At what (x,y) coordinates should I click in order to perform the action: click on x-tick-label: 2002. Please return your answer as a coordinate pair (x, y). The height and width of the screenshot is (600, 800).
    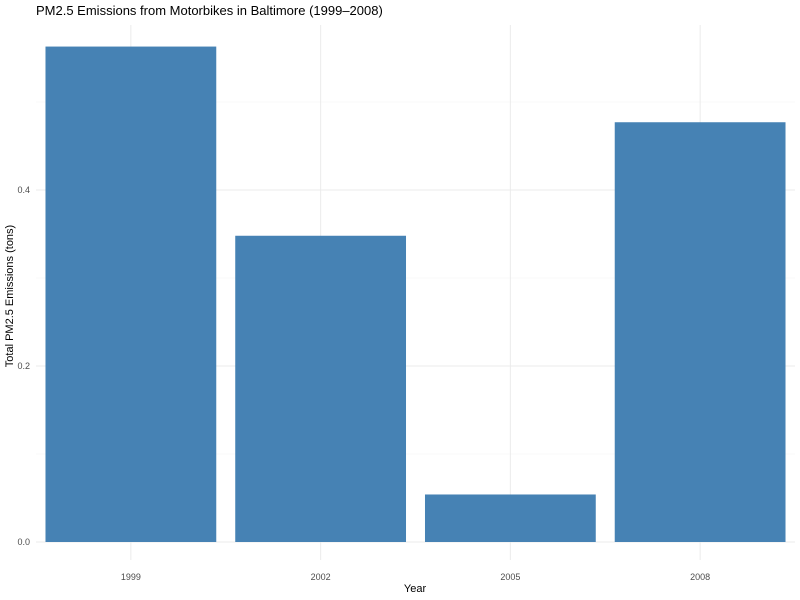
    Looking at the image, I should click on (321, 577).